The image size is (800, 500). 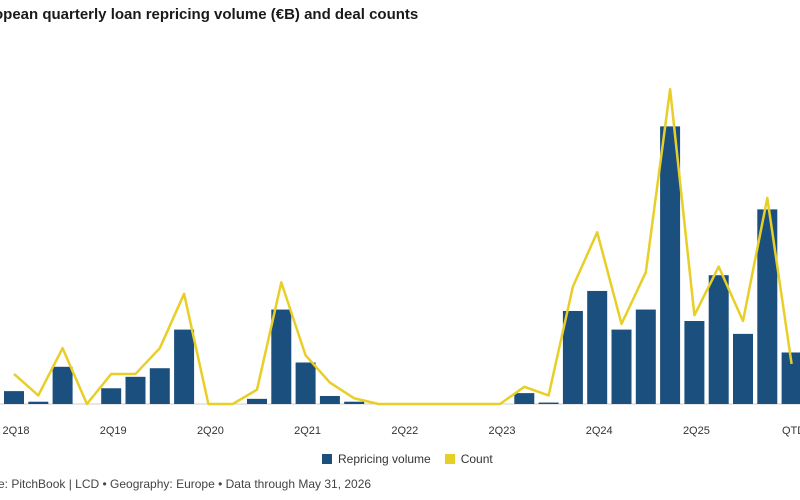 I want to click on x-tick-label: 2Q19, so click(x=113, y=431).